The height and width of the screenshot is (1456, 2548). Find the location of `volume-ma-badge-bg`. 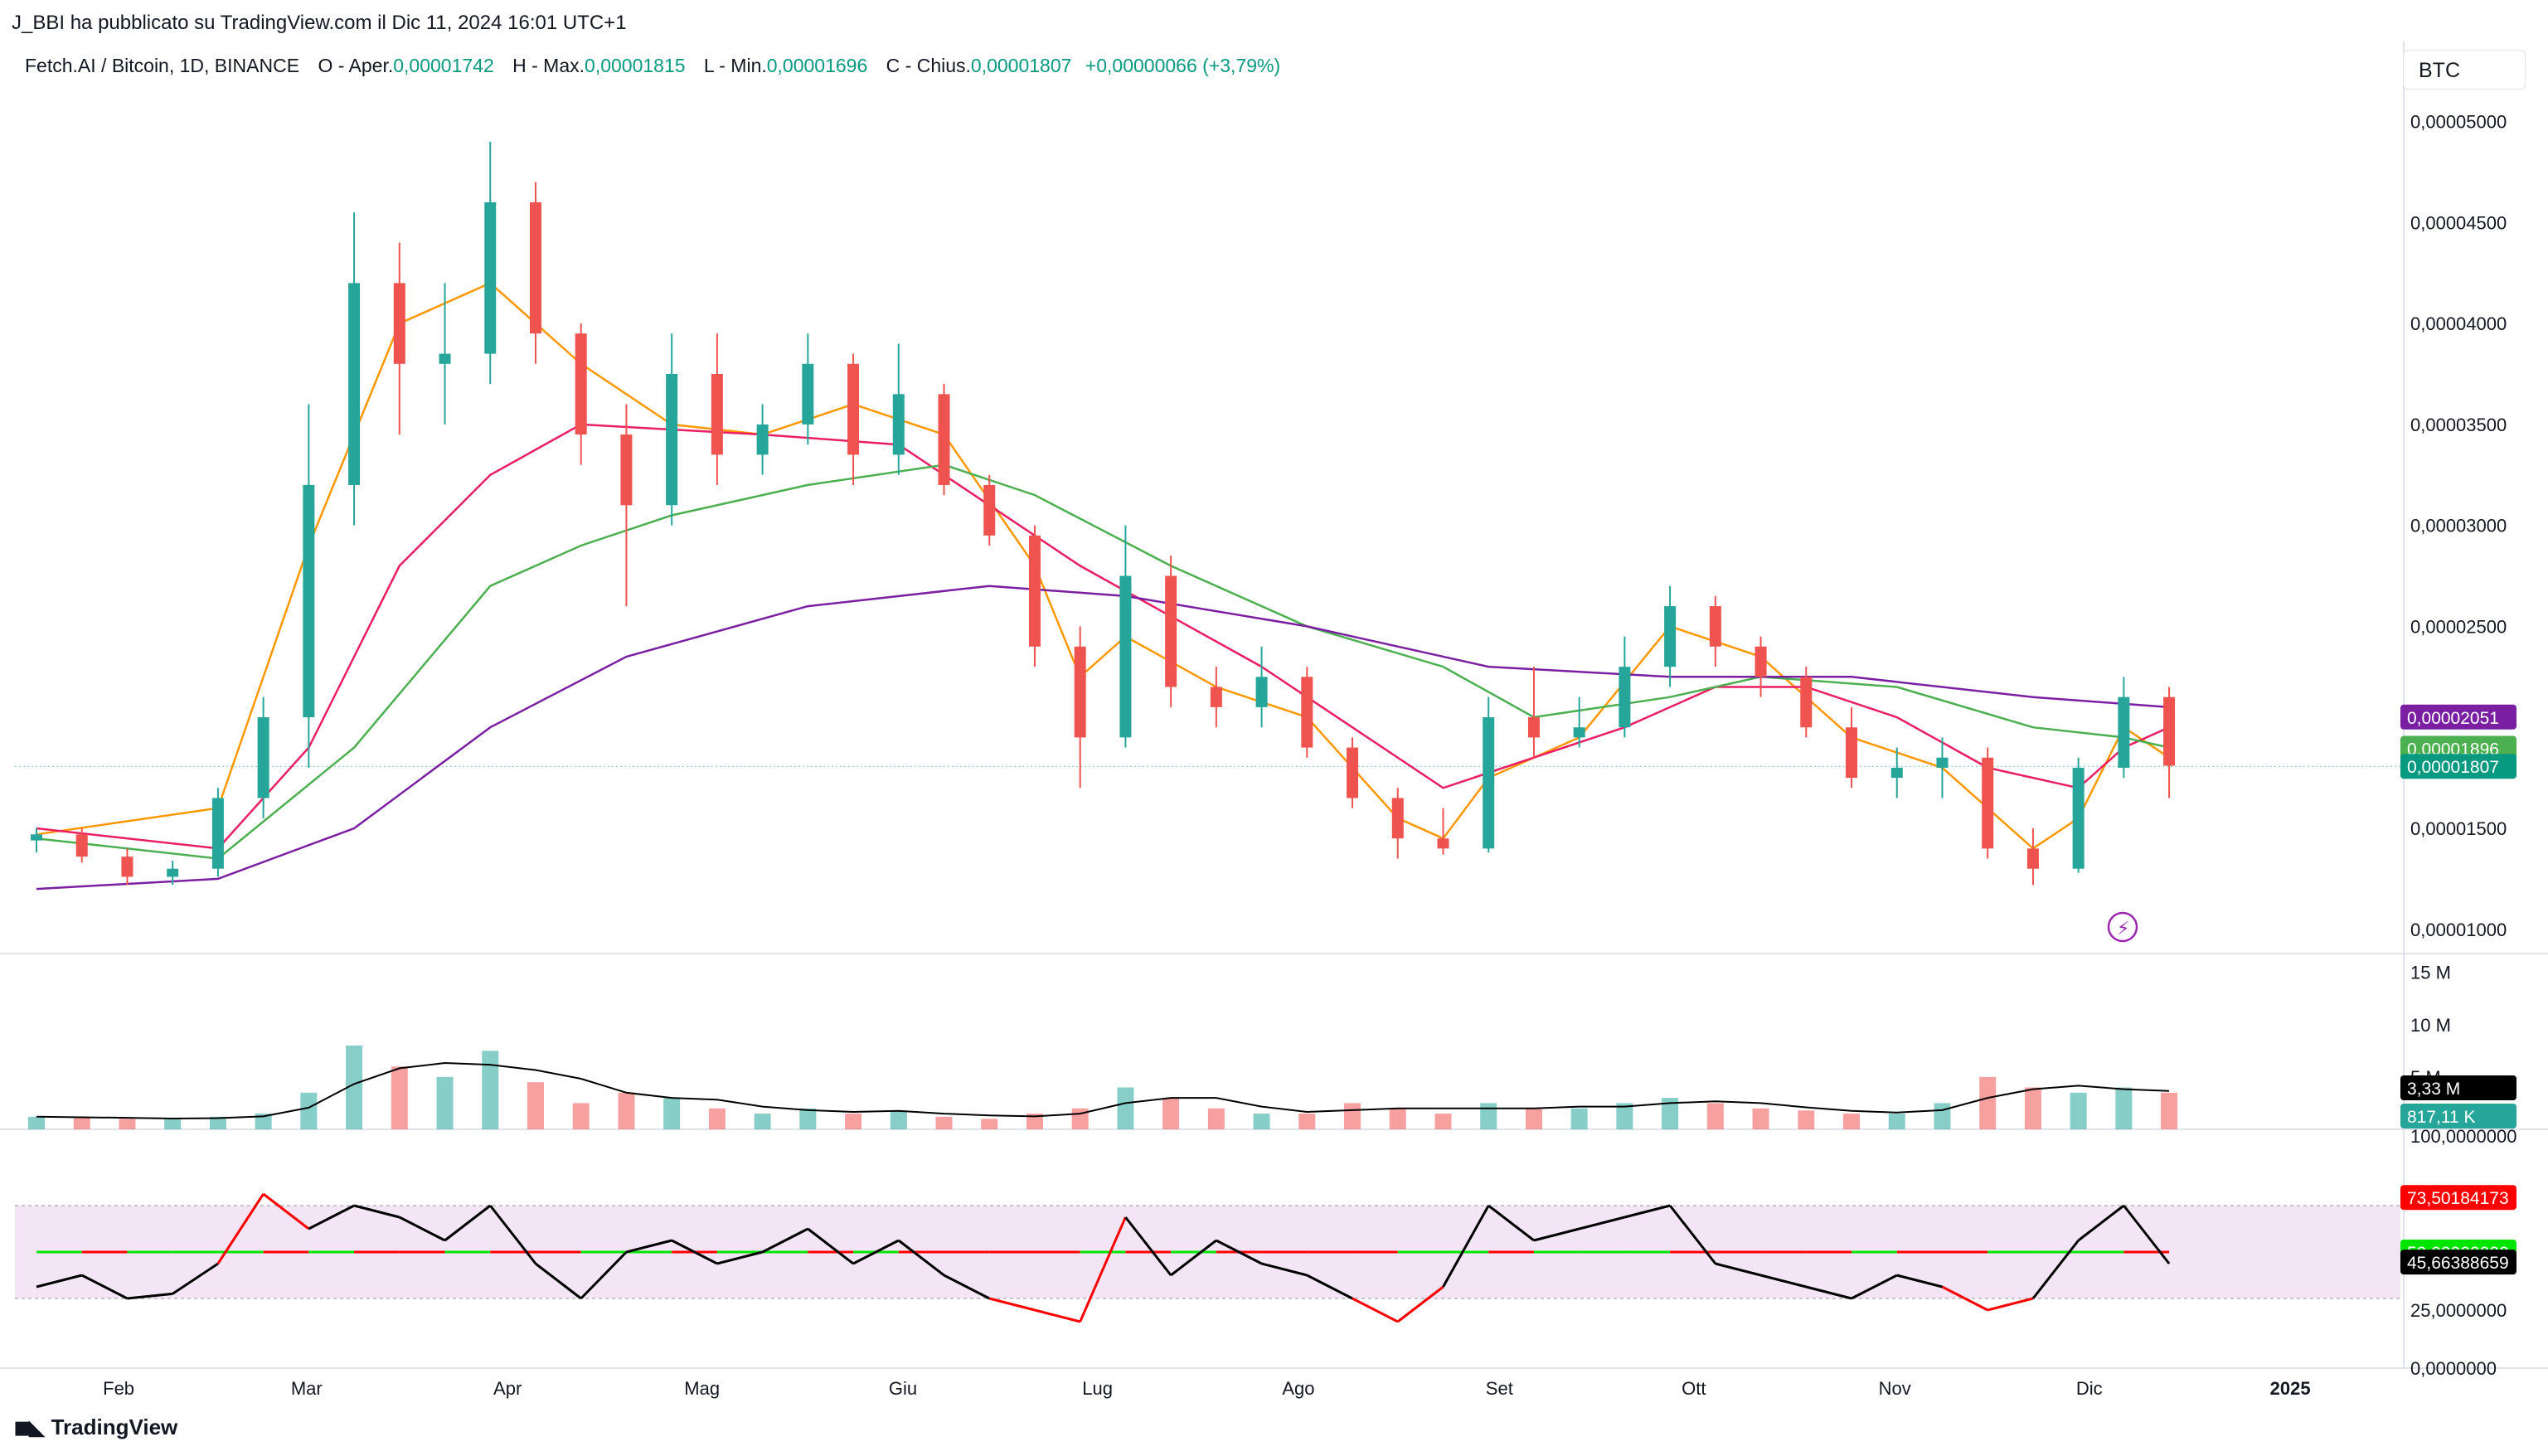

volume-ma-badge-bg is located at coordinates (2458, 1087).